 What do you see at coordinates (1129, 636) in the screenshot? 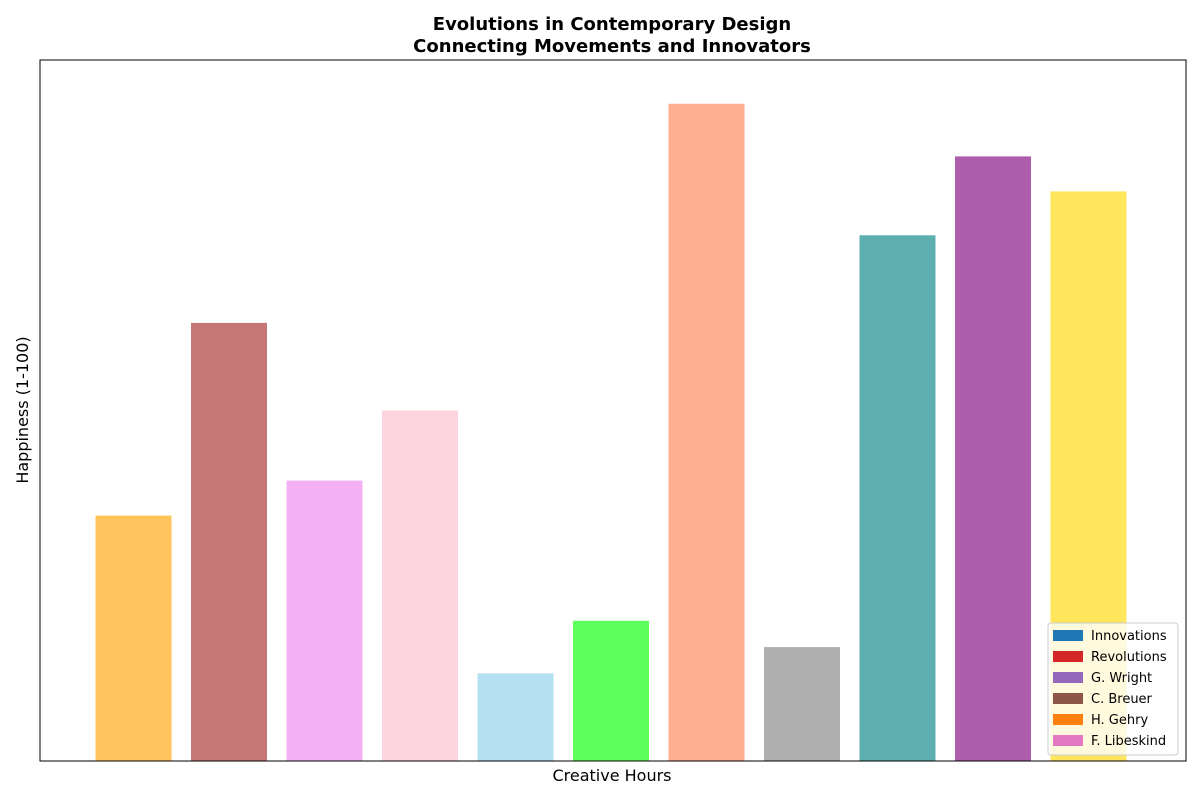
I see `legend-label-1: Innovations` at bounding box center [1129, 636].